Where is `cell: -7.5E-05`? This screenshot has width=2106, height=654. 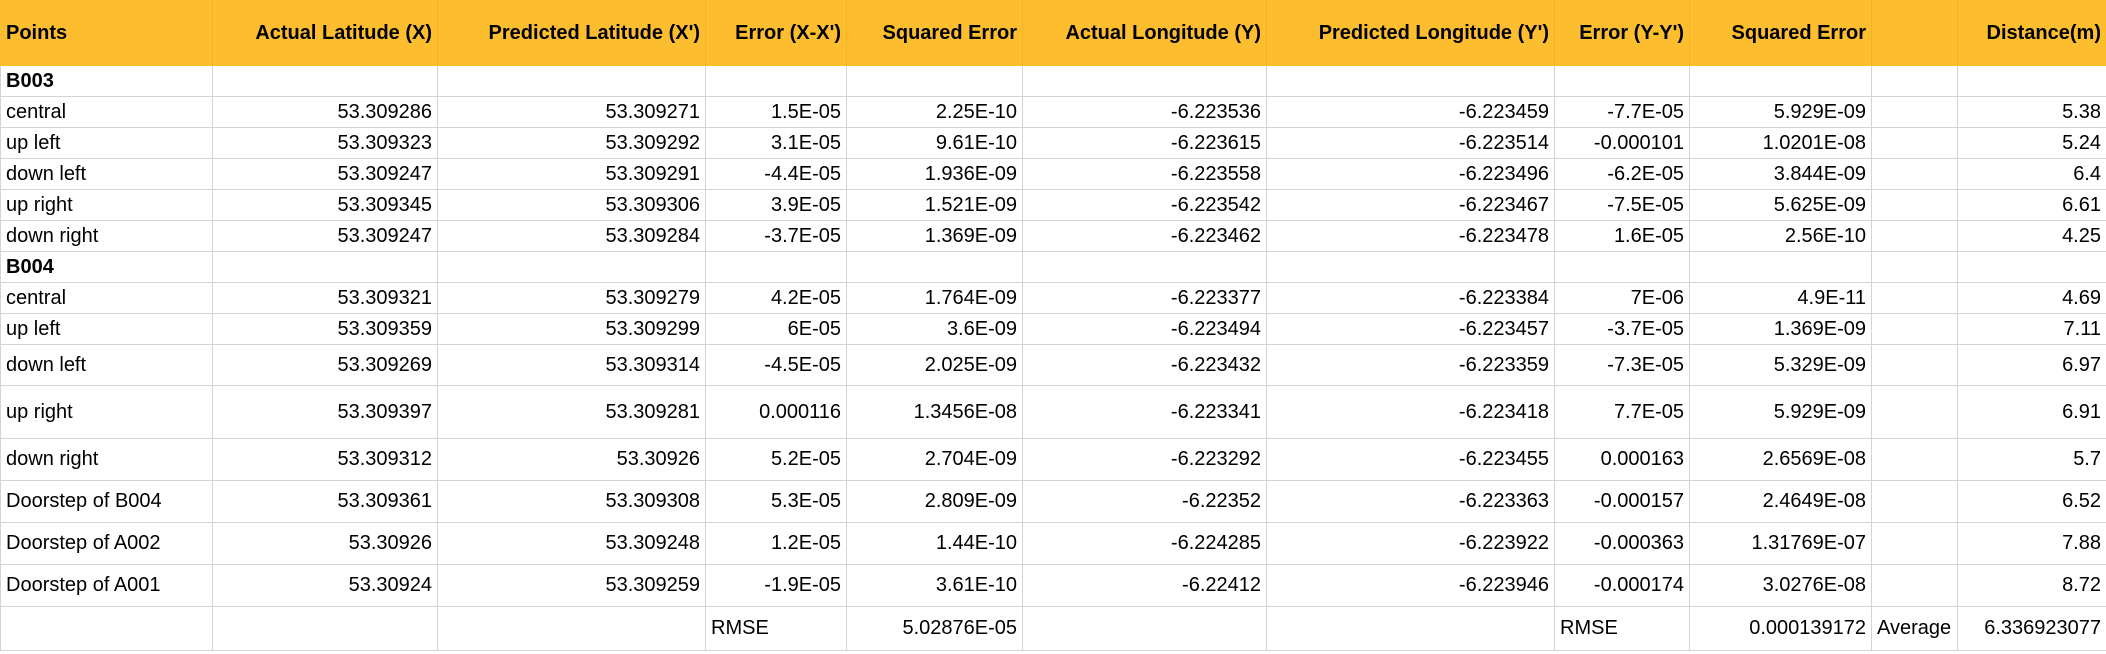 cell: -7.5E-05 is located at coordinates (1622, 205).